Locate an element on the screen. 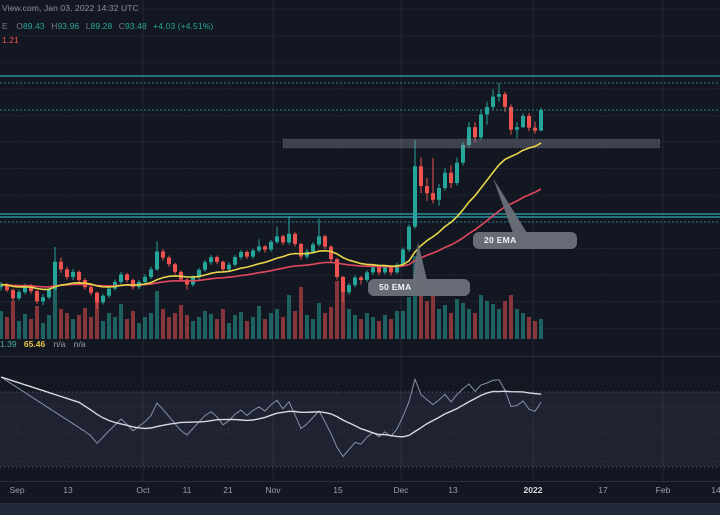 The width and height of the screenshot is (720, 515). callout-50-ema: 50 EMA is located at coordinates (419, 287).